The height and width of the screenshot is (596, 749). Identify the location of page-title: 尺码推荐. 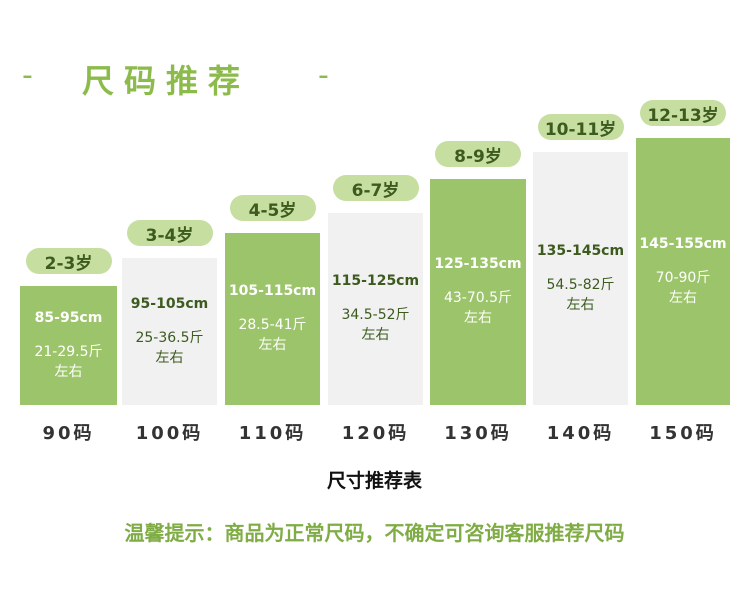
(166, 81).